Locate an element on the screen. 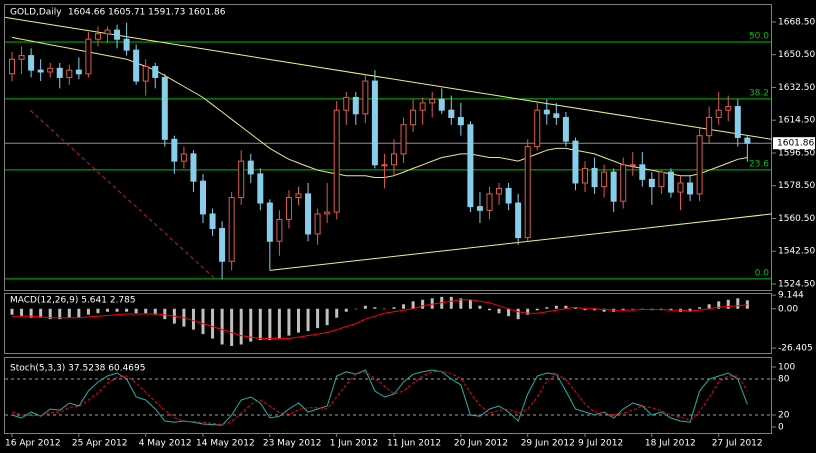  x-tick-label: 9 Jul 2012 is located at coordinates (600, 444).